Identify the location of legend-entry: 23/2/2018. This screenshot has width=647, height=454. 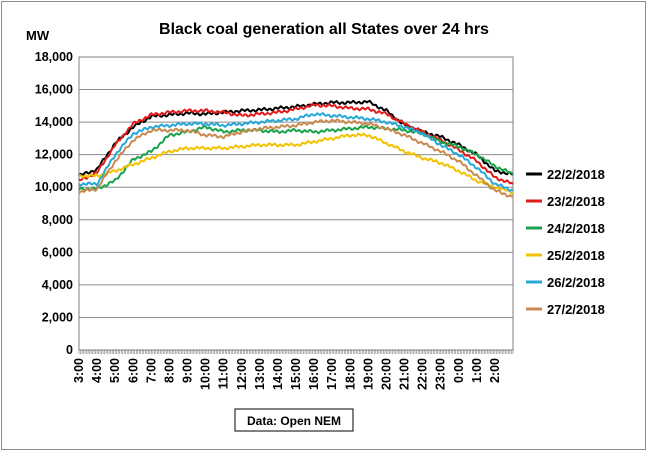
(576, 201).